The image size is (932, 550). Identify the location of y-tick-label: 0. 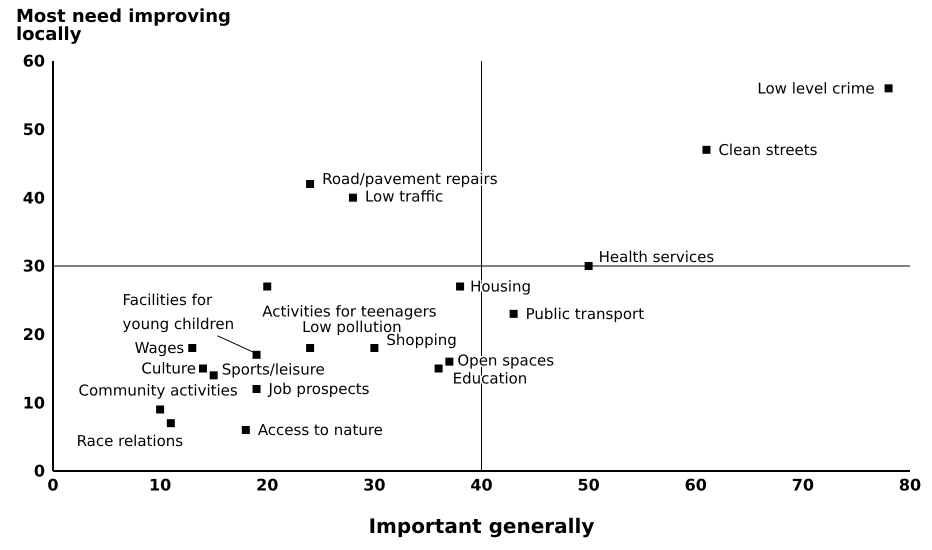
(39, 471).